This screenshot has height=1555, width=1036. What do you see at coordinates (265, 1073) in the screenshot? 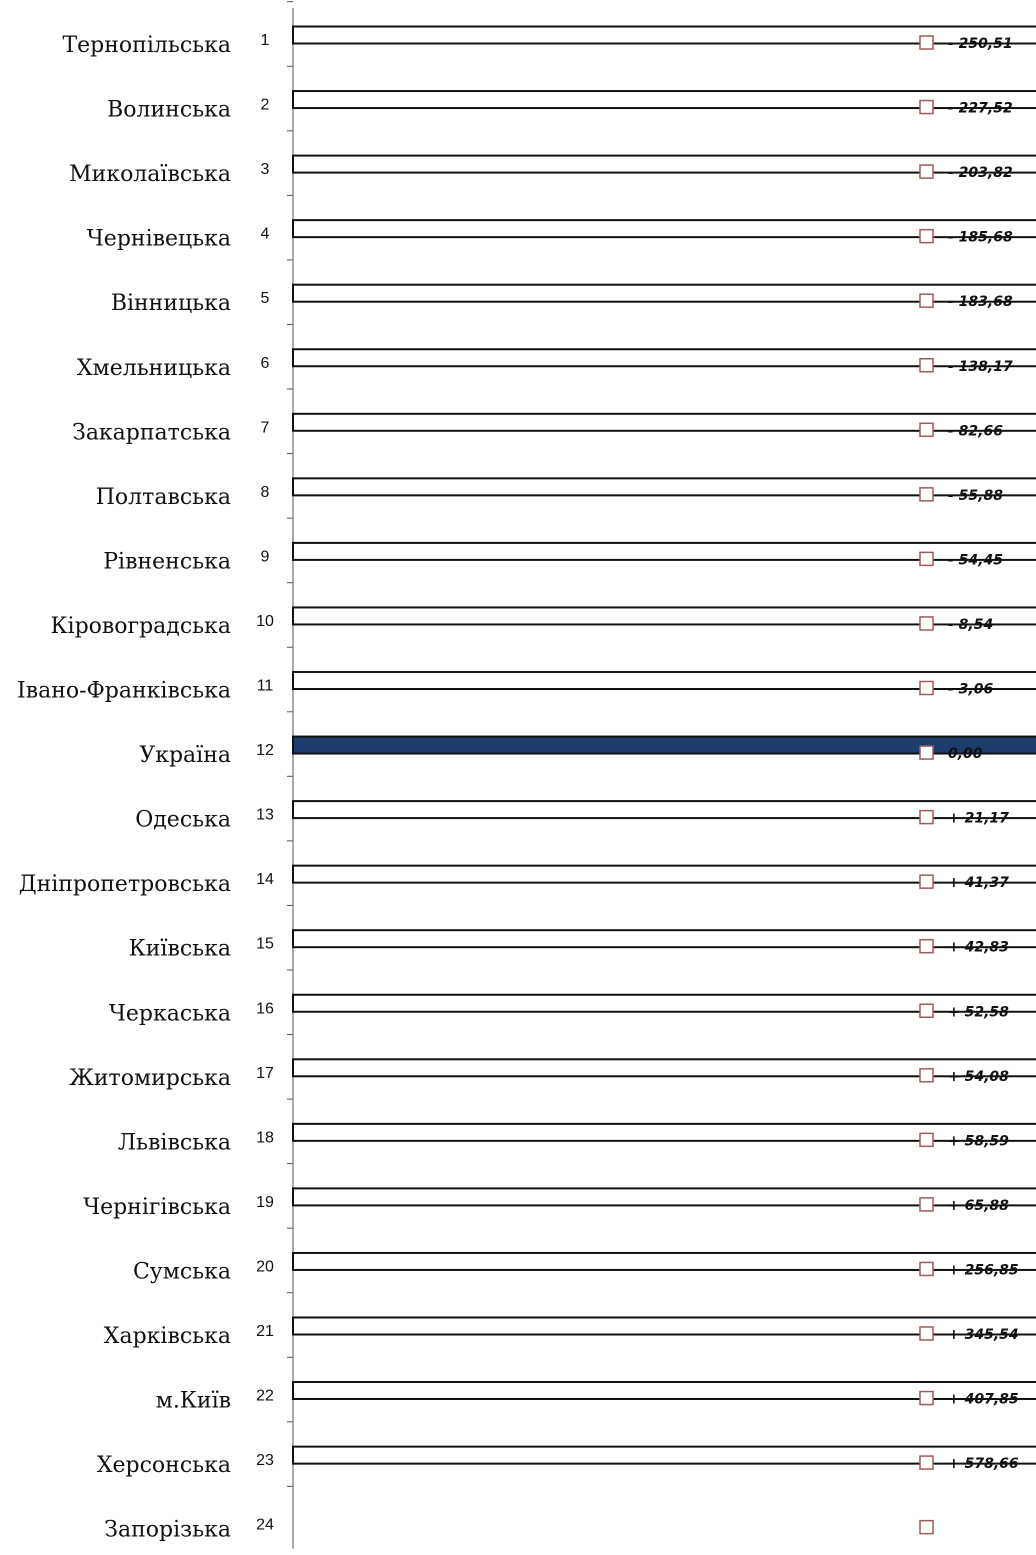
I see `rank-label: 17` at bounding box center [265, 1073].